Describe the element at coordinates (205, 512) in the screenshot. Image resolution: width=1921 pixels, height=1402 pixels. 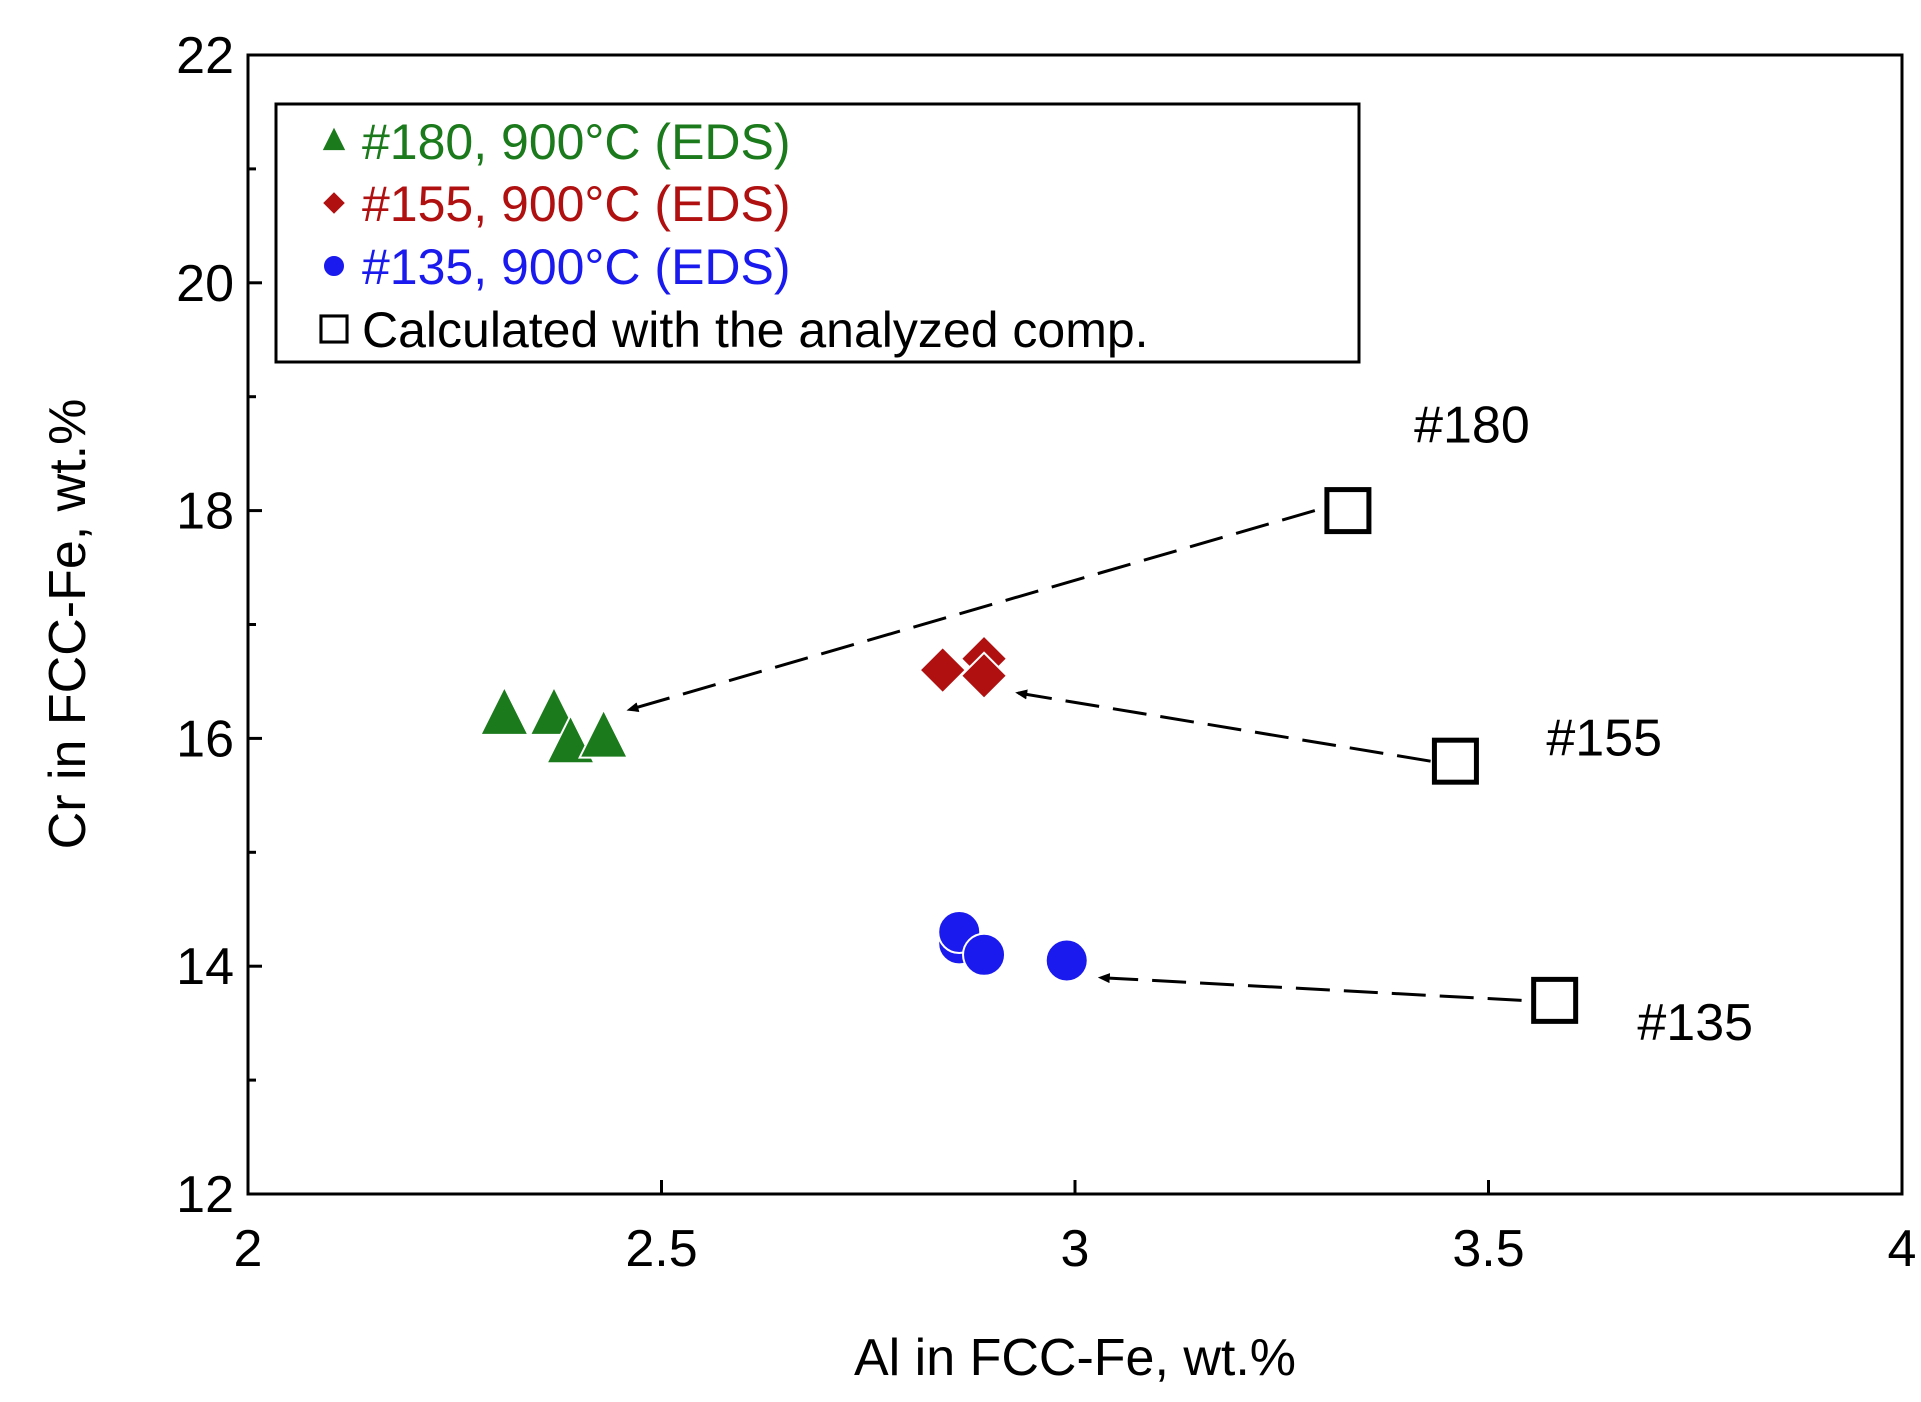
I see `y-tick-label: 18` at that location.